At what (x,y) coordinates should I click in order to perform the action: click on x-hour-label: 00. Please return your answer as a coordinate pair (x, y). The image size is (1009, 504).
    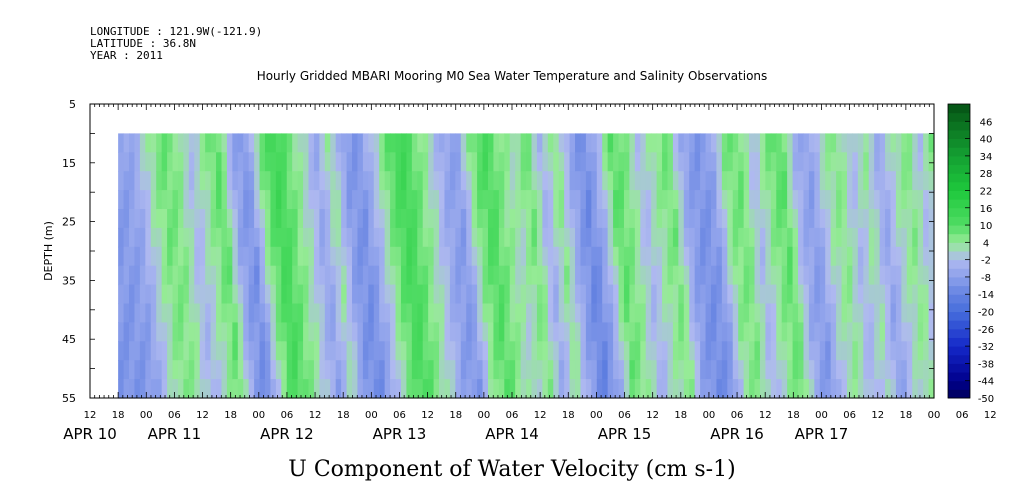
    Looking at the image, I should click on (146, 415).